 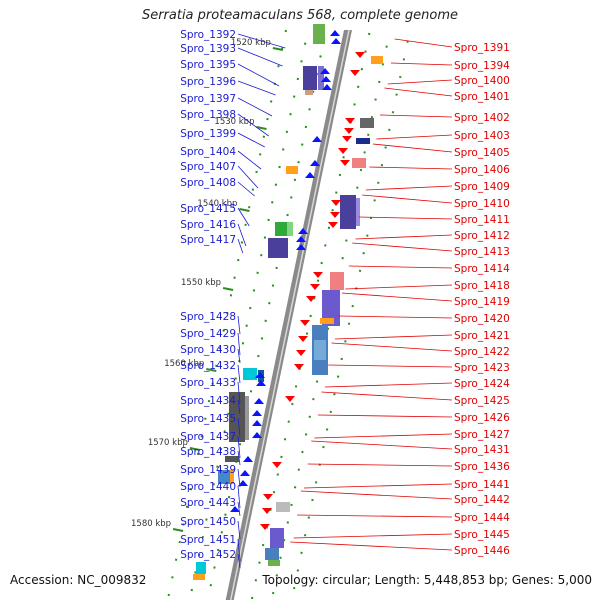 What do you see at coordinates (208, 437) in the screenshot?
I see `left-gene-label: Spro_1437` at bounding box center [208, 437].